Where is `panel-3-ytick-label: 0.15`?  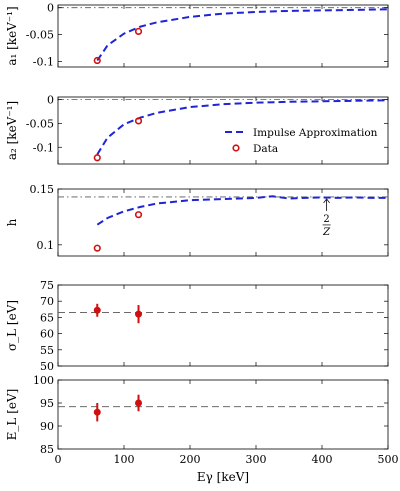 panel-3-ytick-label: 0.15 is located at coordinates (42, 189).